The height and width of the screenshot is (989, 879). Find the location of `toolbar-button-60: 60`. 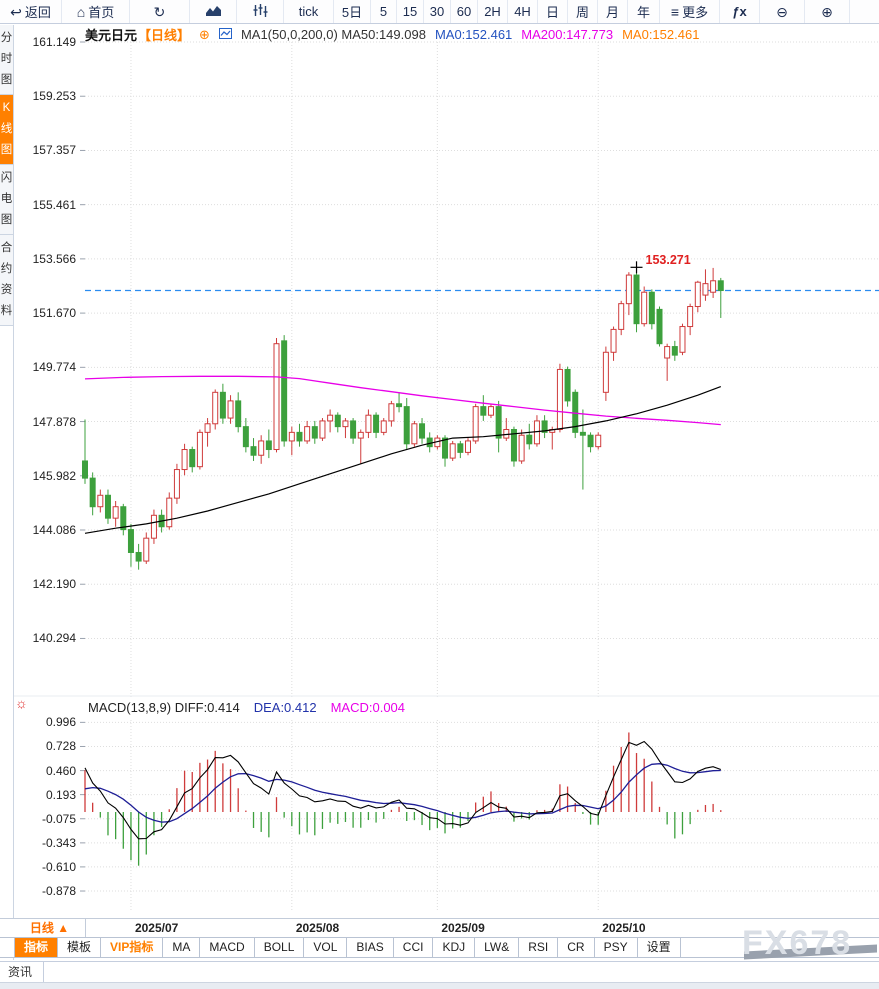

toolbar-button-60: 60 is located at coordinates (464, 11).